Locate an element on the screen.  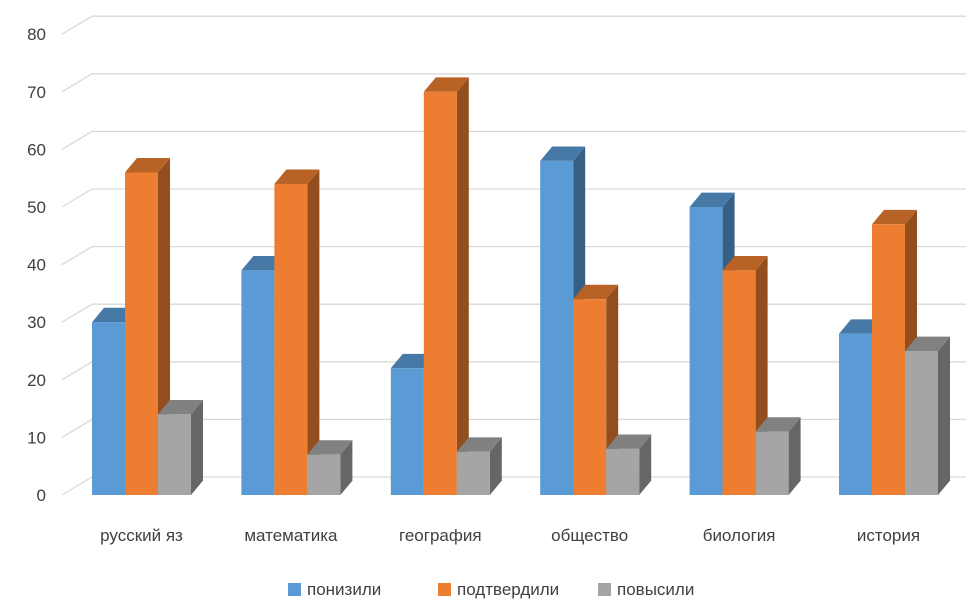
y-tick-label: 20 is located at coordinates (36, 380).